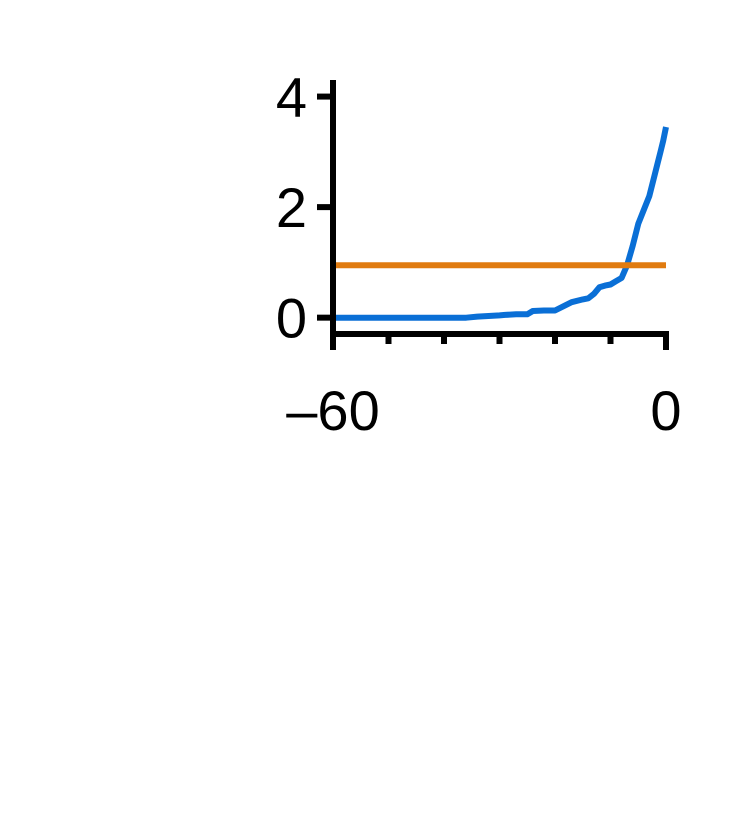 The width and height of the screenshot is (750, 839). Describe the element at coordinates (291, 97) in the screenshot. I see `y-tick-label: 4` at that location.